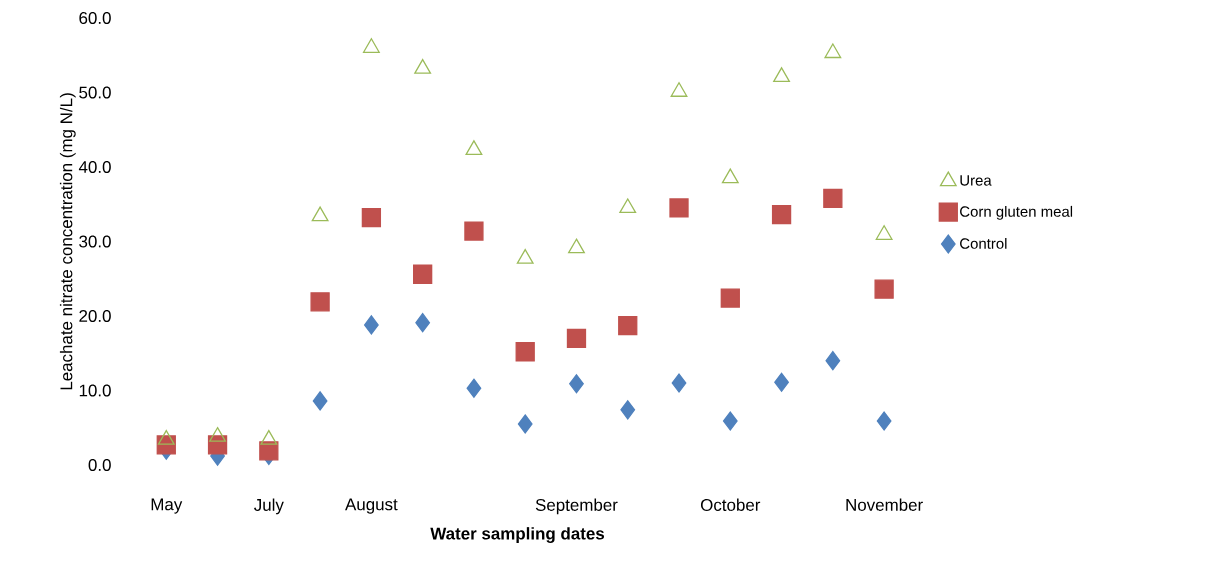 The width and height of the screenshot is (1206, 579). Describe the element at coordinates (730, 504) in the screenshot. I see `x-tick-label: October` at that location.